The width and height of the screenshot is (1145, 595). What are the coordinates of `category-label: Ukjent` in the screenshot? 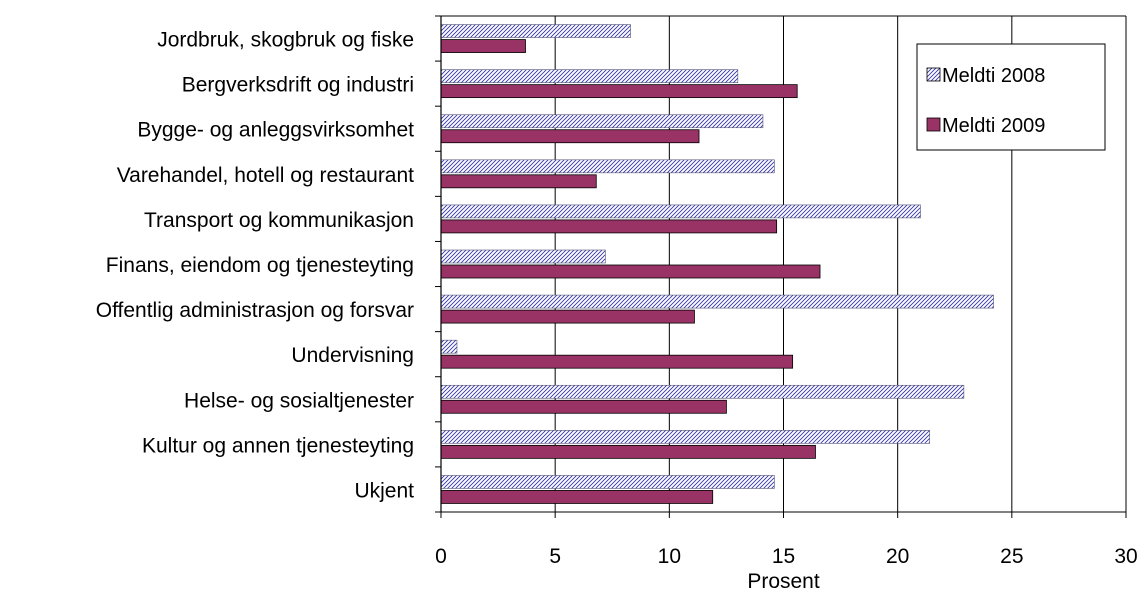 It's located at (384, 490).